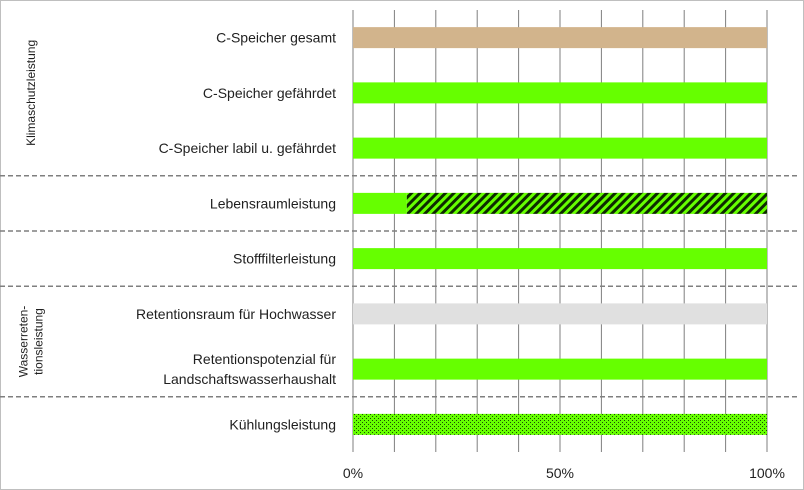  I want to click on x-tick-label: 50%, so click(560, 473).